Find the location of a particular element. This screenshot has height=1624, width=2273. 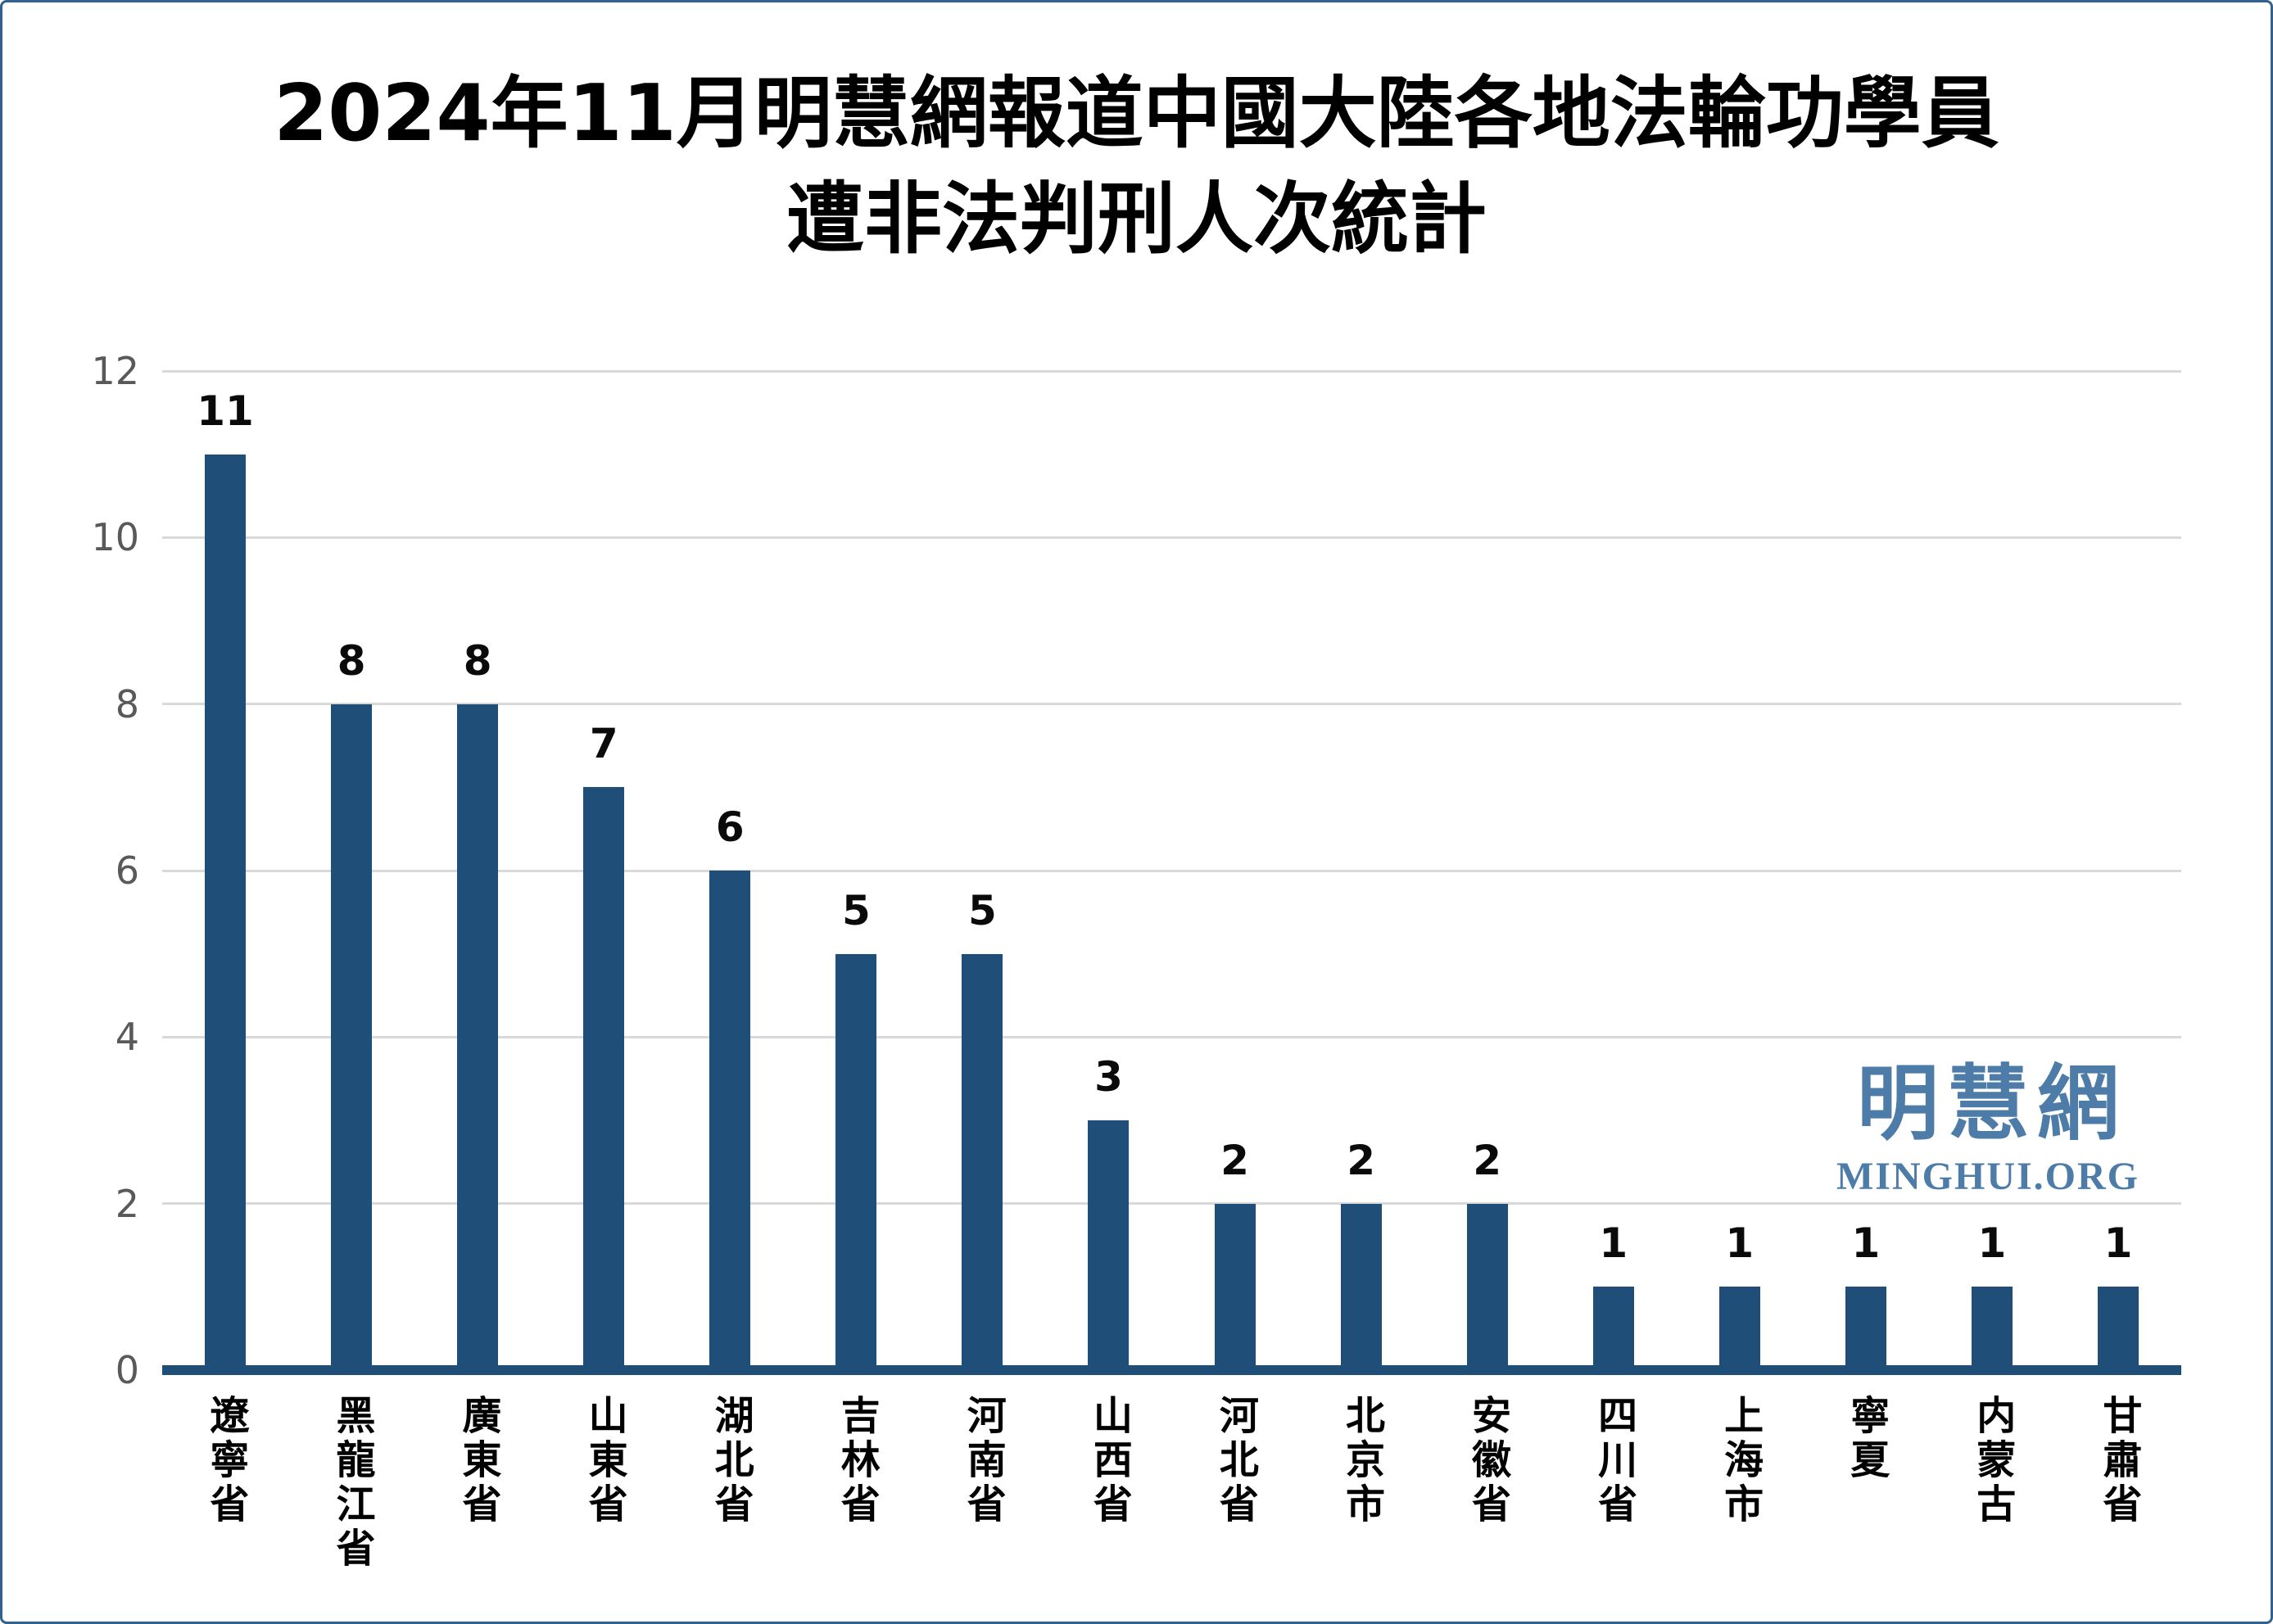

chart-title-line2: 遭非法判刑人次統計 is located at coordinates (1136, 220).